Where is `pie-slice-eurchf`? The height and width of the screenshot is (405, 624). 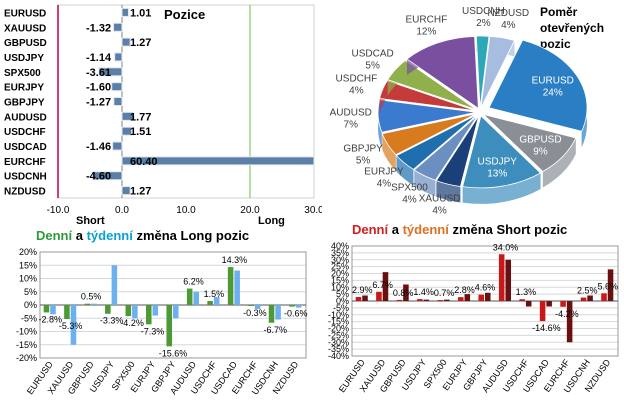
pie-slice-eurchf is located at coordinates (442, 73).